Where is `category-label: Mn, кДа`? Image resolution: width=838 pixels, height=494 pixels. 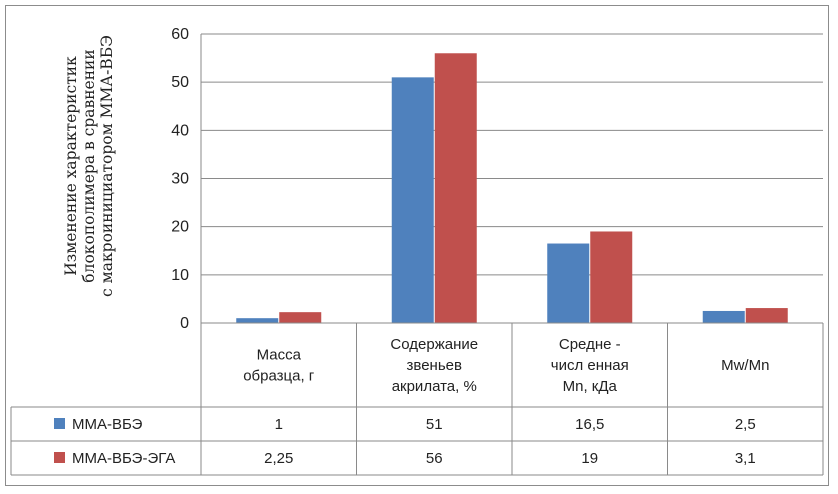 category-label: Mn, кДа is located at coordinates (590, 386).